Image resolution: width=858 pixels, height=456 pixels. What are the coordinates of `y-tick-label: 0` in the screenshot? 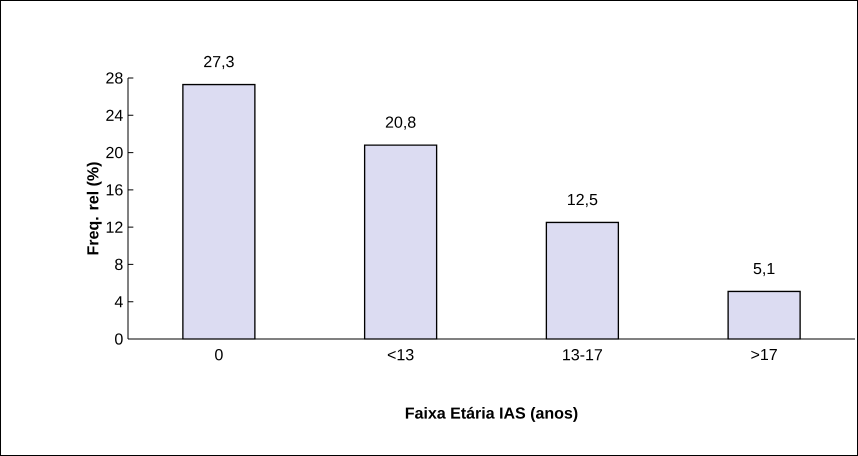 It's located at (119, 339).